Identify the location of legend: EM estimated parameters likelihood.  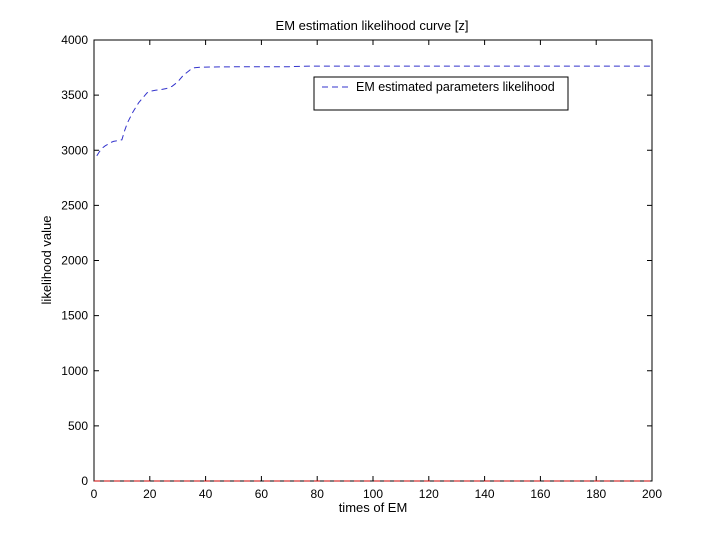
(441, 93).